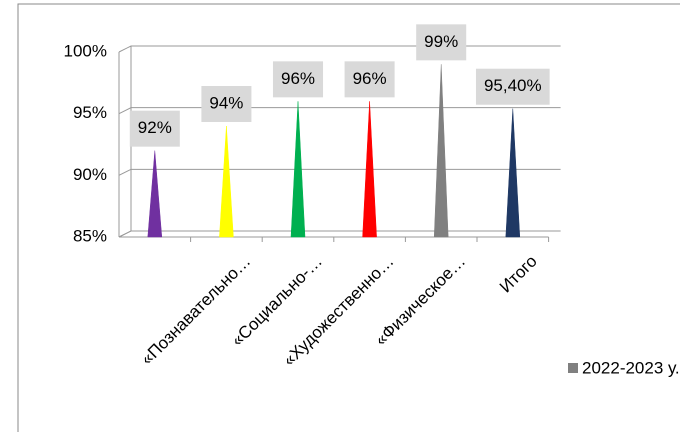 The height and width of the screenshot is (432, 680). What do you see at coordinates (631, 367) in the screenshot?
I see `legend-label: 2022-2023 у.г.` at bounding box center [631, 367].